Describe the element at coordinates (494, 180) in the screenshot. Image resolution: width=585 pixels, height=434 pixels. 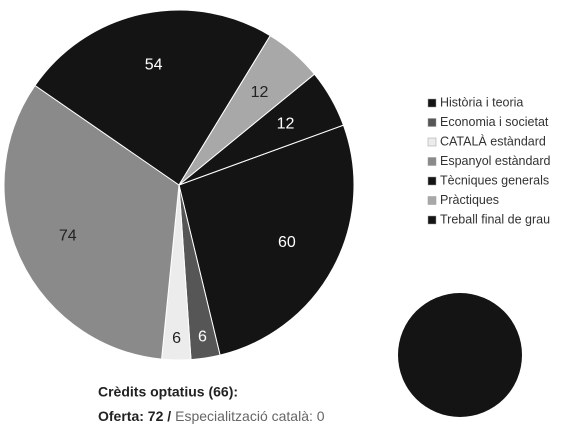
I see `legend-label: Tècniques generals` at that location.